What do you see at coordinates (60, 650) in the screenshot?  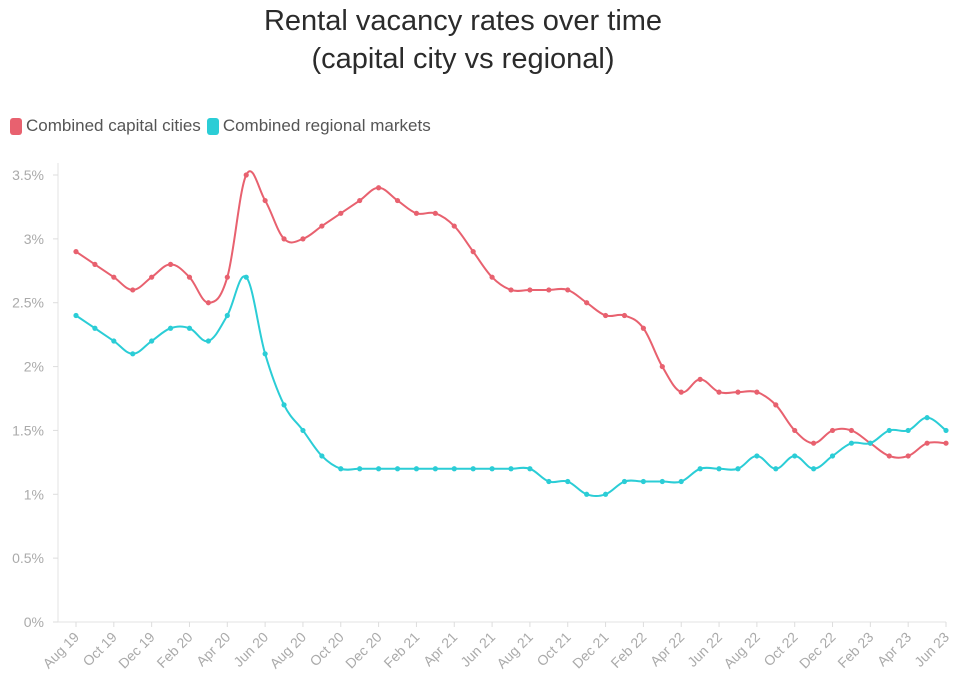 I see `x-tick-label: Aug 19` at bounding box center [60, 650].